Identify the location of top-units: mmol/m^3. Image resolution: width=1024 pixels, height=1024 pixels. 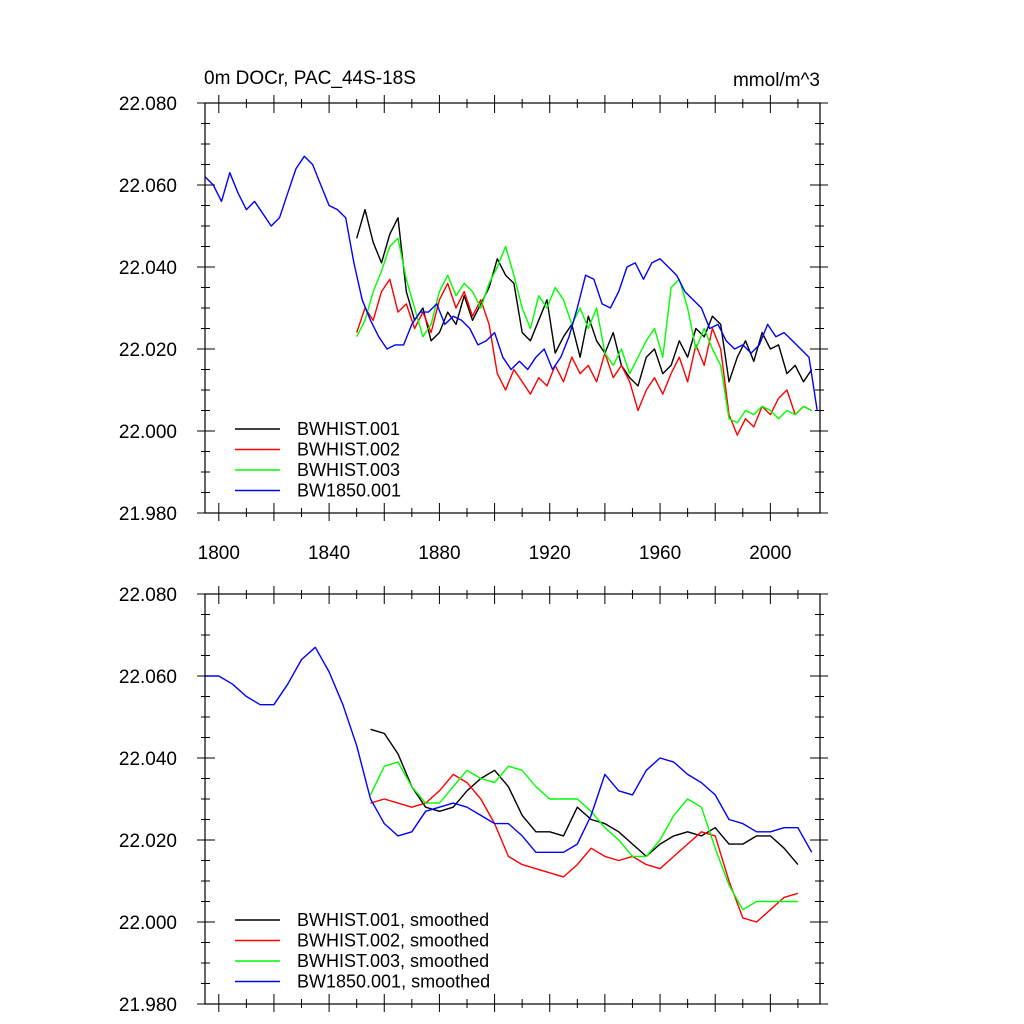
(776, 80).